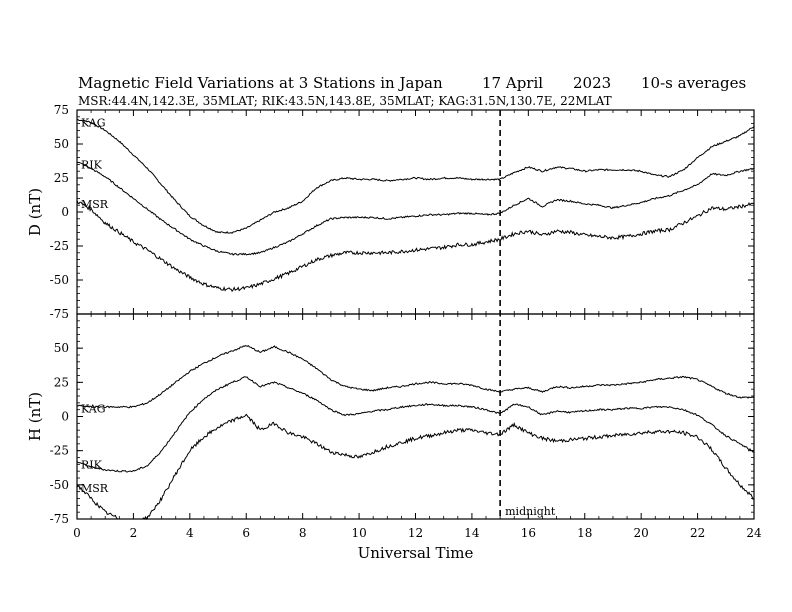  What do you see at coordinates (59, 246) in the screenshot?
I see `y-tick-label-D: -25` at bounding box center [59, 246].